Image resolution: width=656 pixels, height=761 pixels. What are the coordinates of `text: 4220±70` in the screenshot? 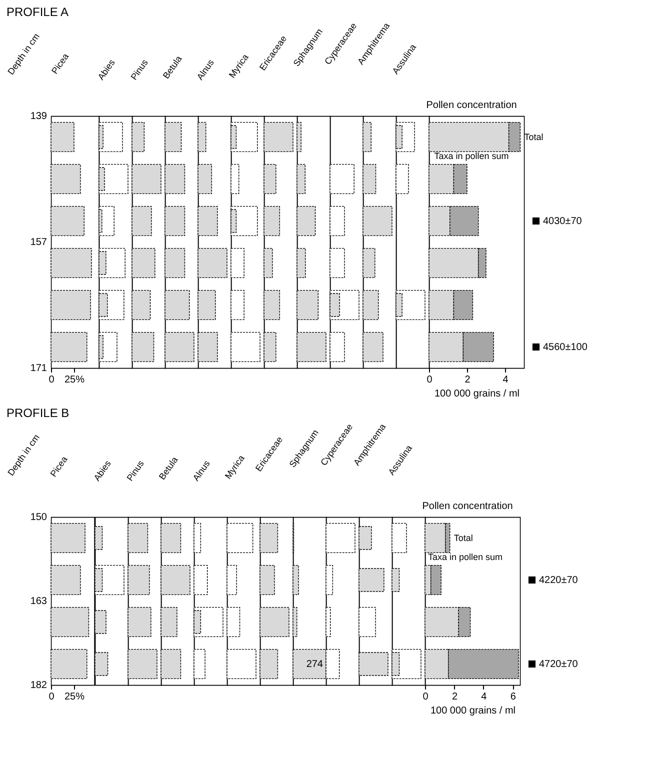 It's located at (558, 580).